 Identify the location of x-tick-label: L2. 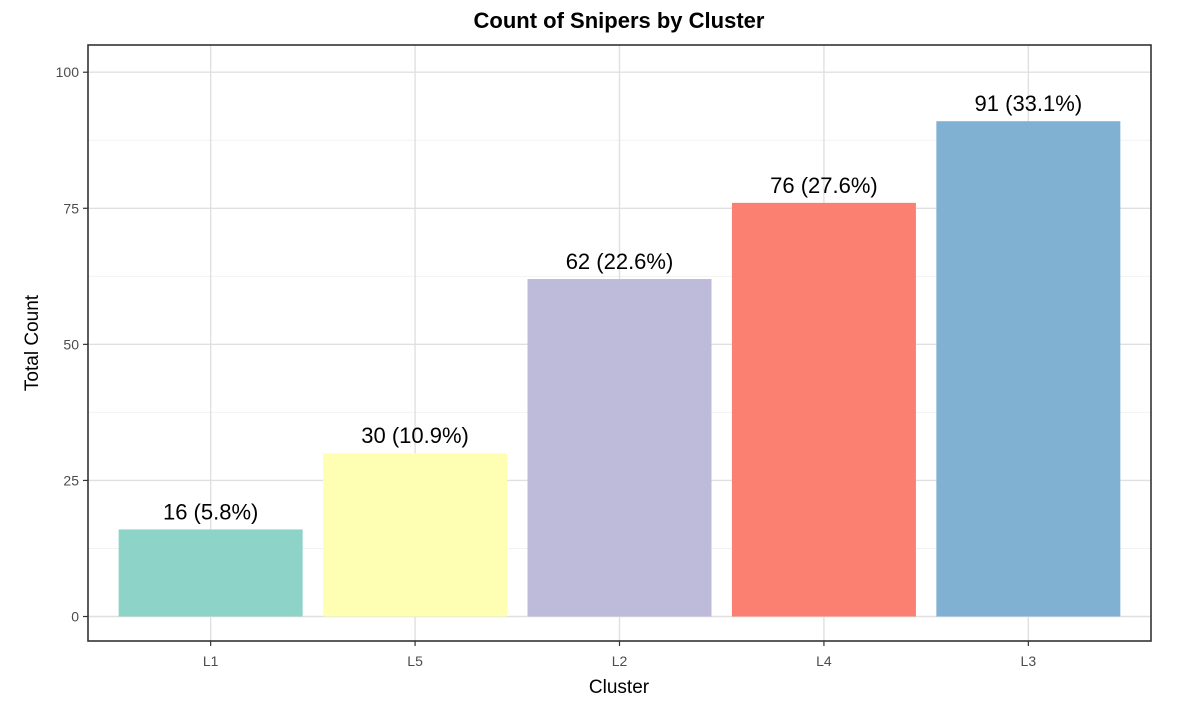
(620, 661).